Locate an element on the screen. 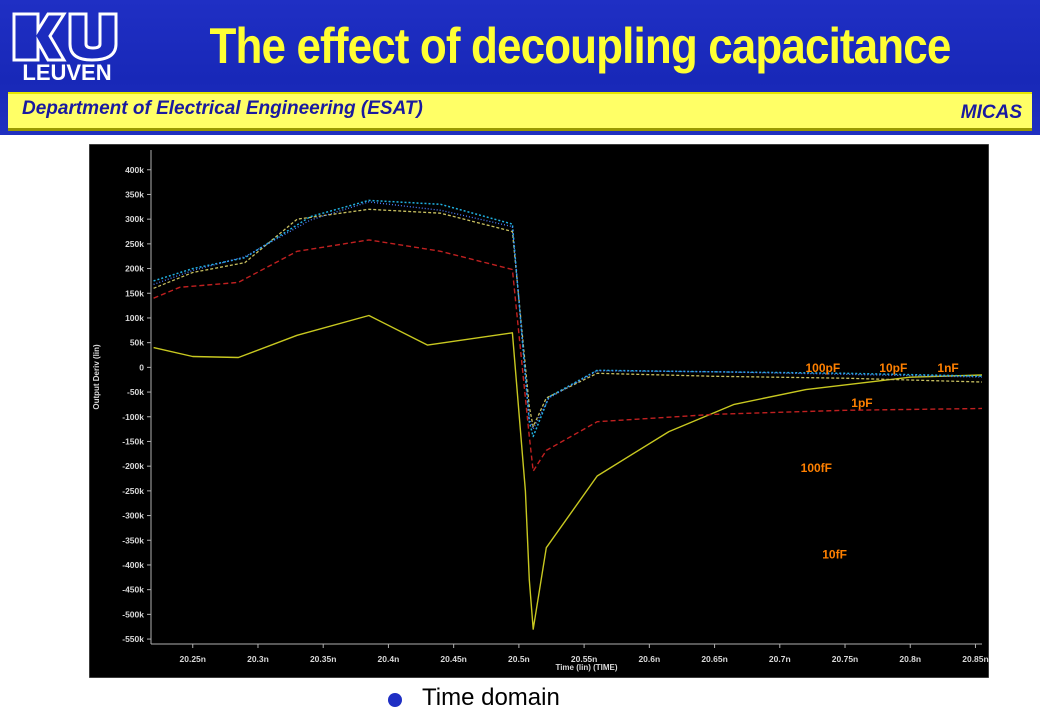 Image resolution: width=1040 pixels, height=720 pixels. y-tick-label: -100k is located at coordinates (133, 417).